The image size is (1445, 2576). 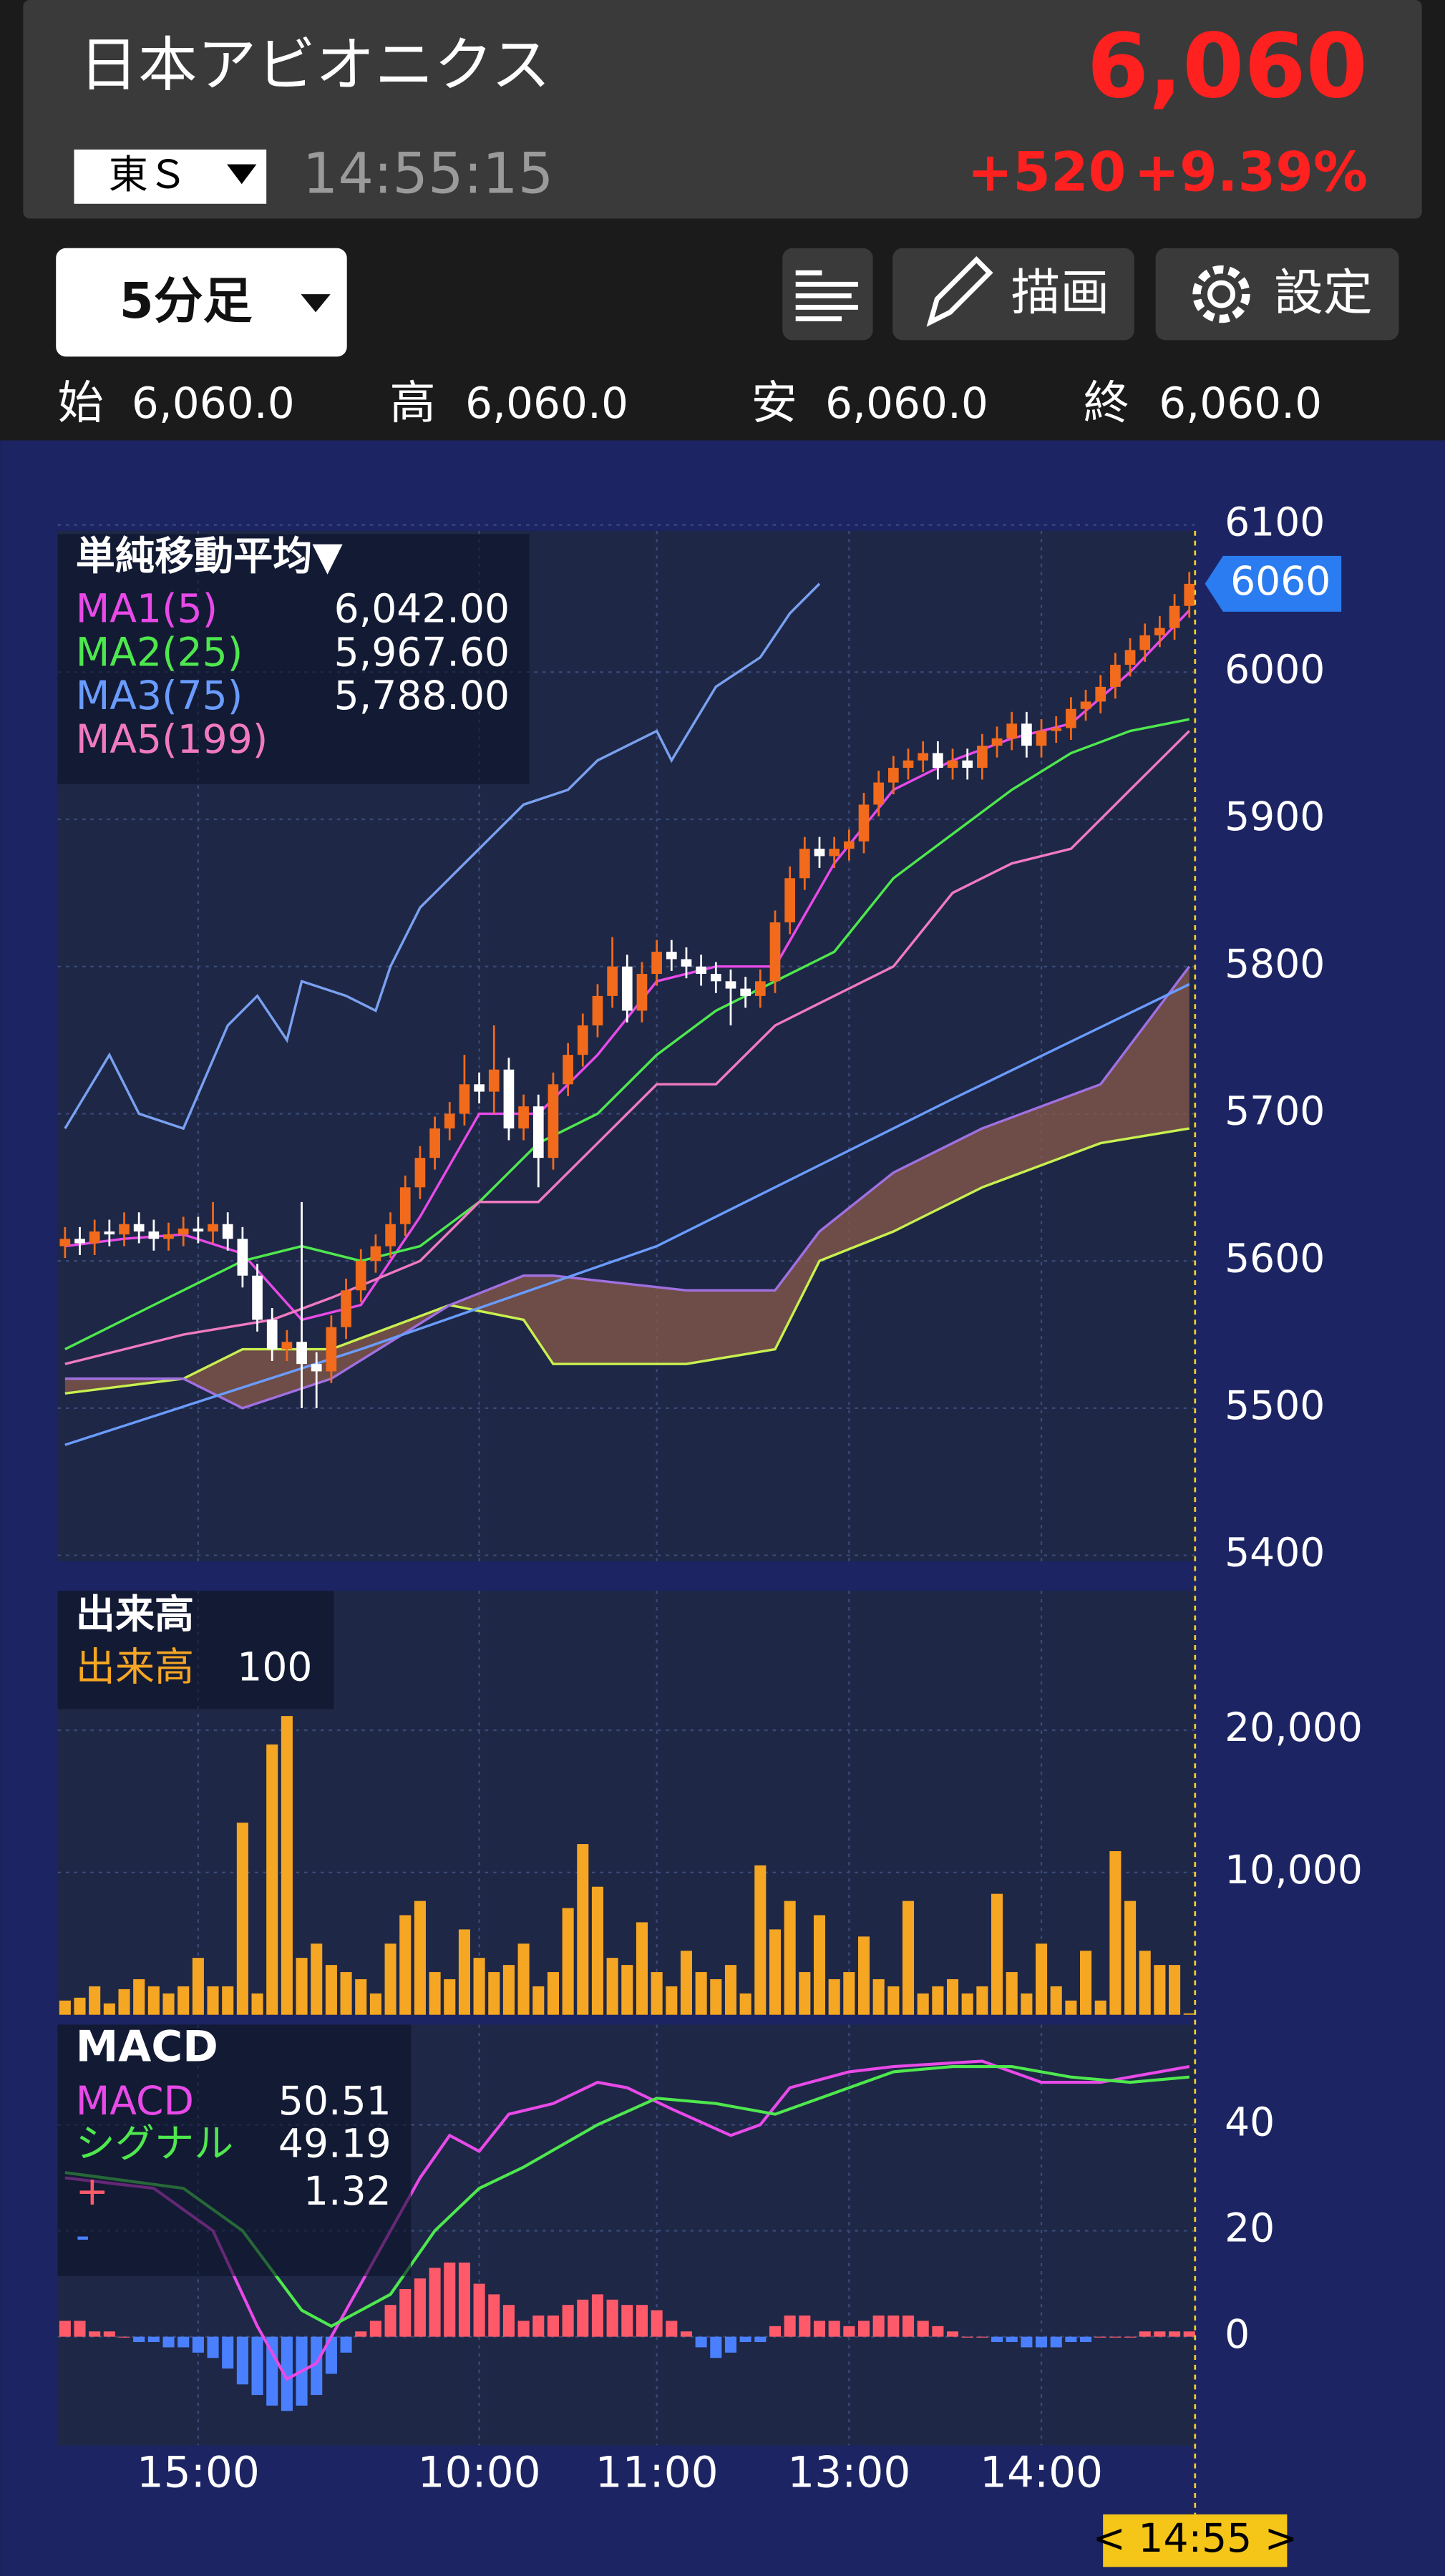 I want to click on price-change-pct: +9.39%, so click(x=1251, y=172).